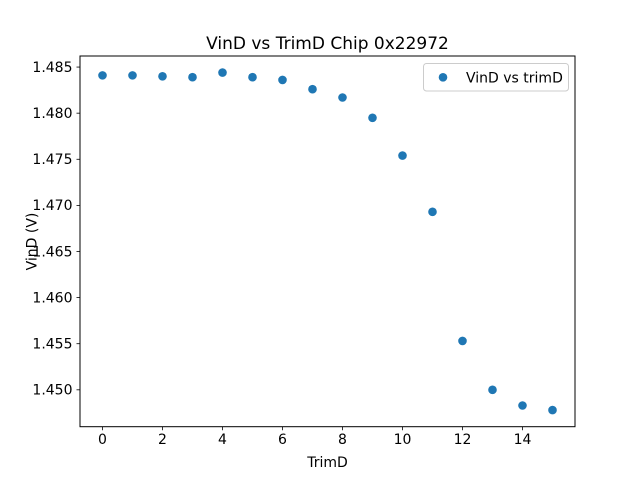 The height and width of the screenshot is (480, 640). I want to click on legend: VinD vs trimD, so click(496, 77).